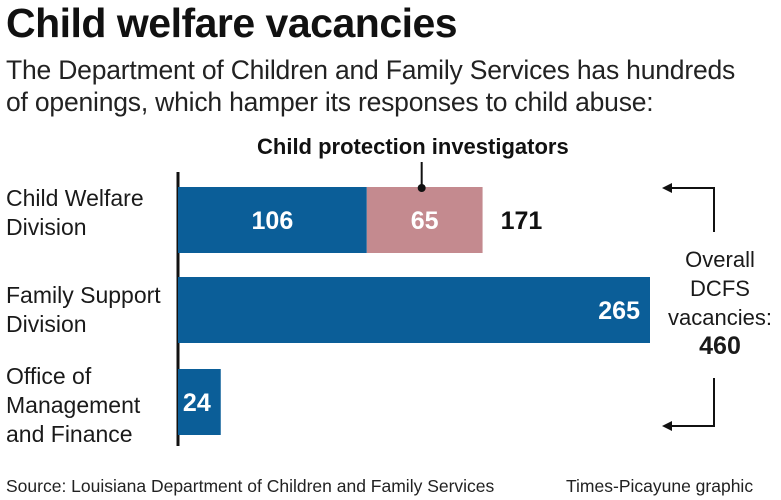 The width and height of the screenshot is (781, 500). What do you see at coordinates (413, 146) in the screenshot?
I see `investigators-annotation: Child protection investigators` at bounding box center [413, 146].